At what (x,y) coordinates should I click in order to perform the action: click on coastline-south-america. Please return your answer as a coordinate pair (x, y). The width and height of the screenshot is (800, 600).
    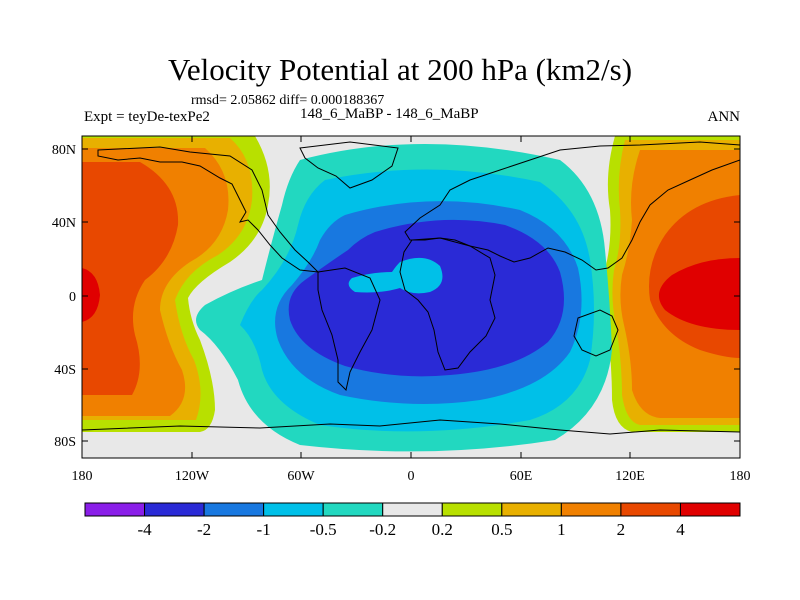
    Looking at the image, I should click on (349, 329).